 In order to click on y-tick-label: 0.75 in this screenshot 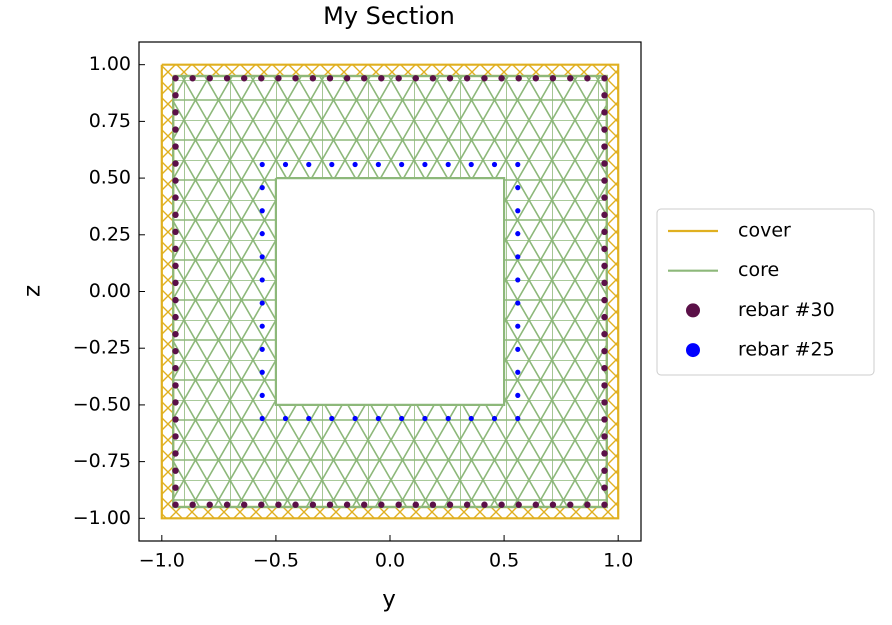, I will do `click(110, 121)`.